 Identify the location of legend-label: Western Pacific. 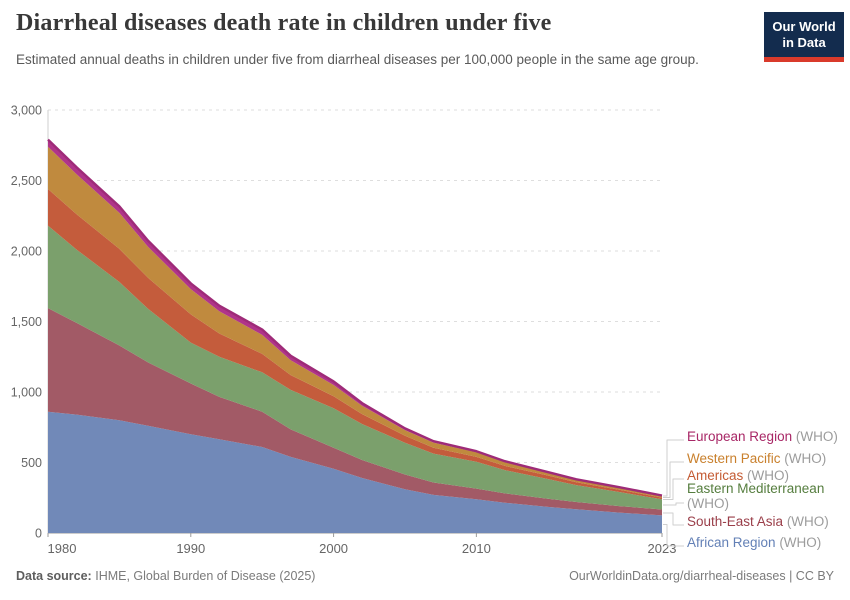
(736, 458).